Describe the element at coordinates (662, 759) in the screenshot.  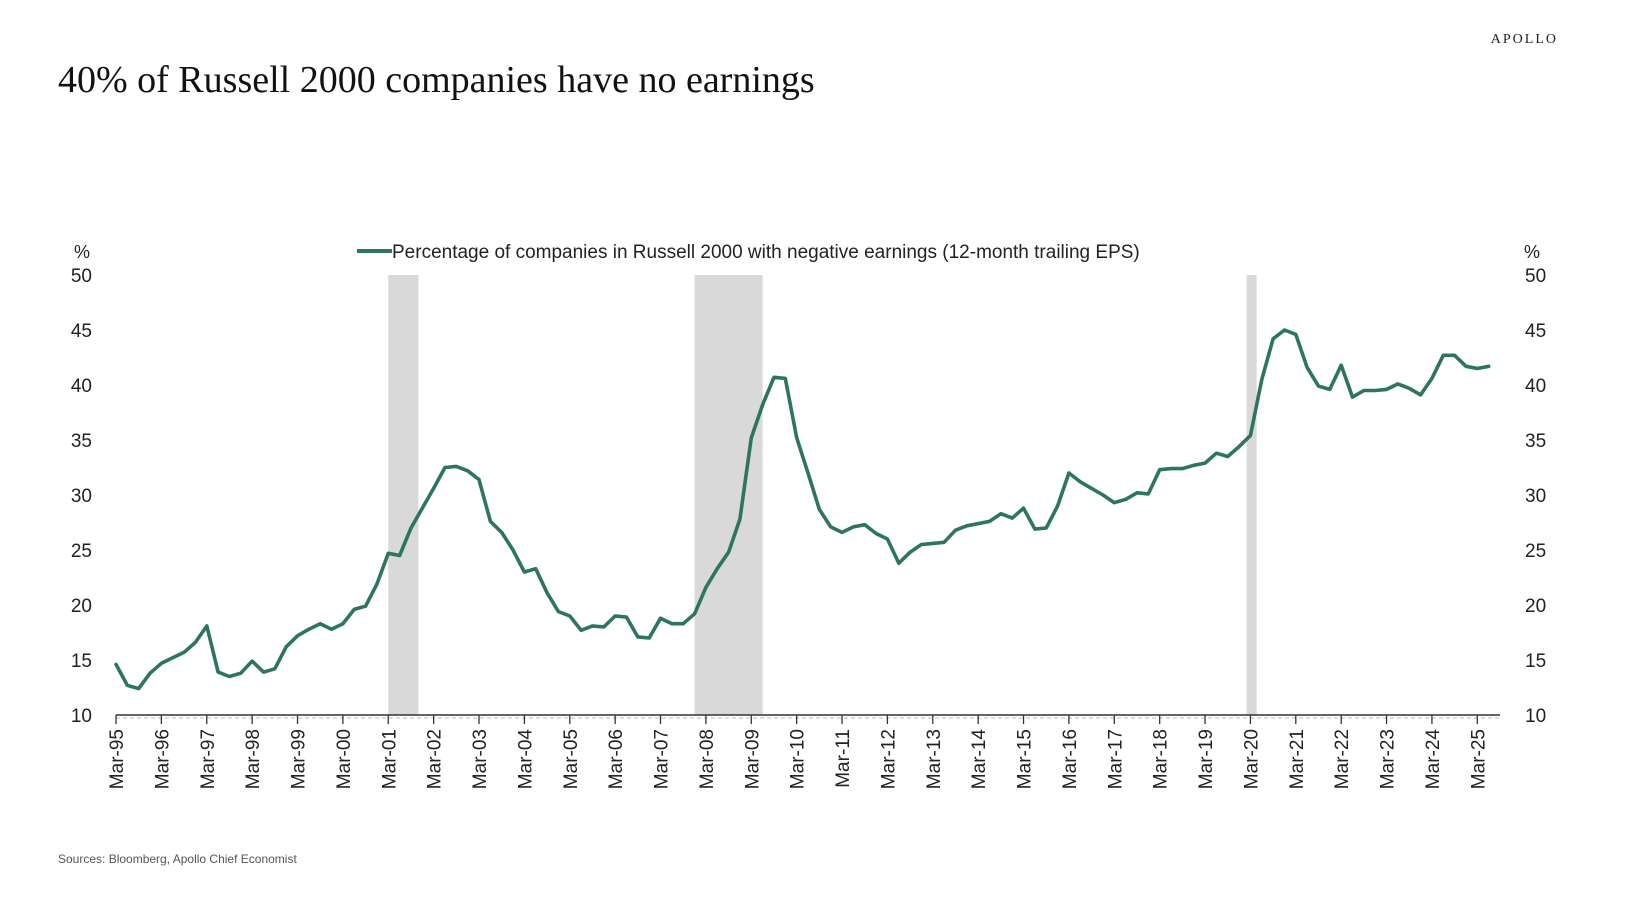
I see `x-tick-label: Mar-07` at that location.